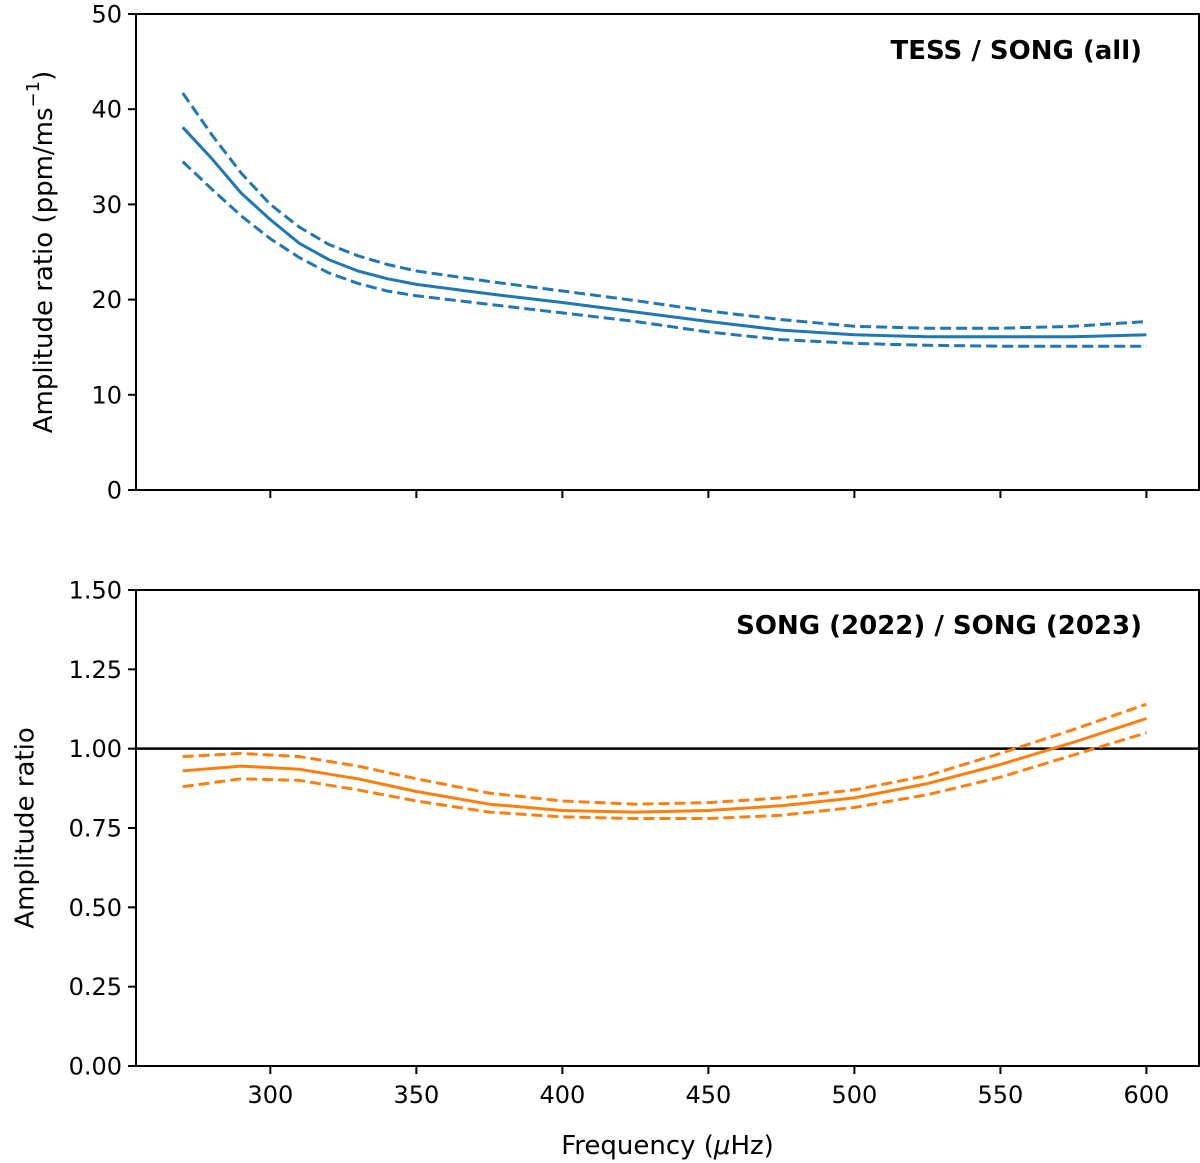 The height and width of the screenshot is (1163, 1200). I want to click on bottom-series-lines, so click(667, 761).